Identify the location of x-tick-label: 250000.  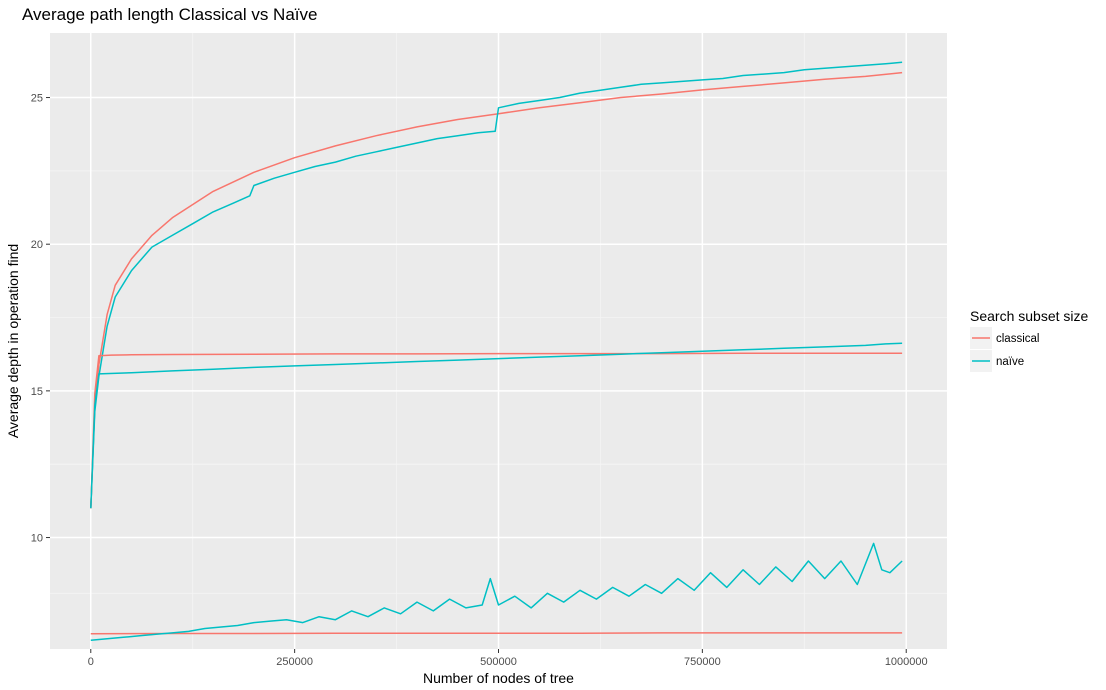
(294, 662).